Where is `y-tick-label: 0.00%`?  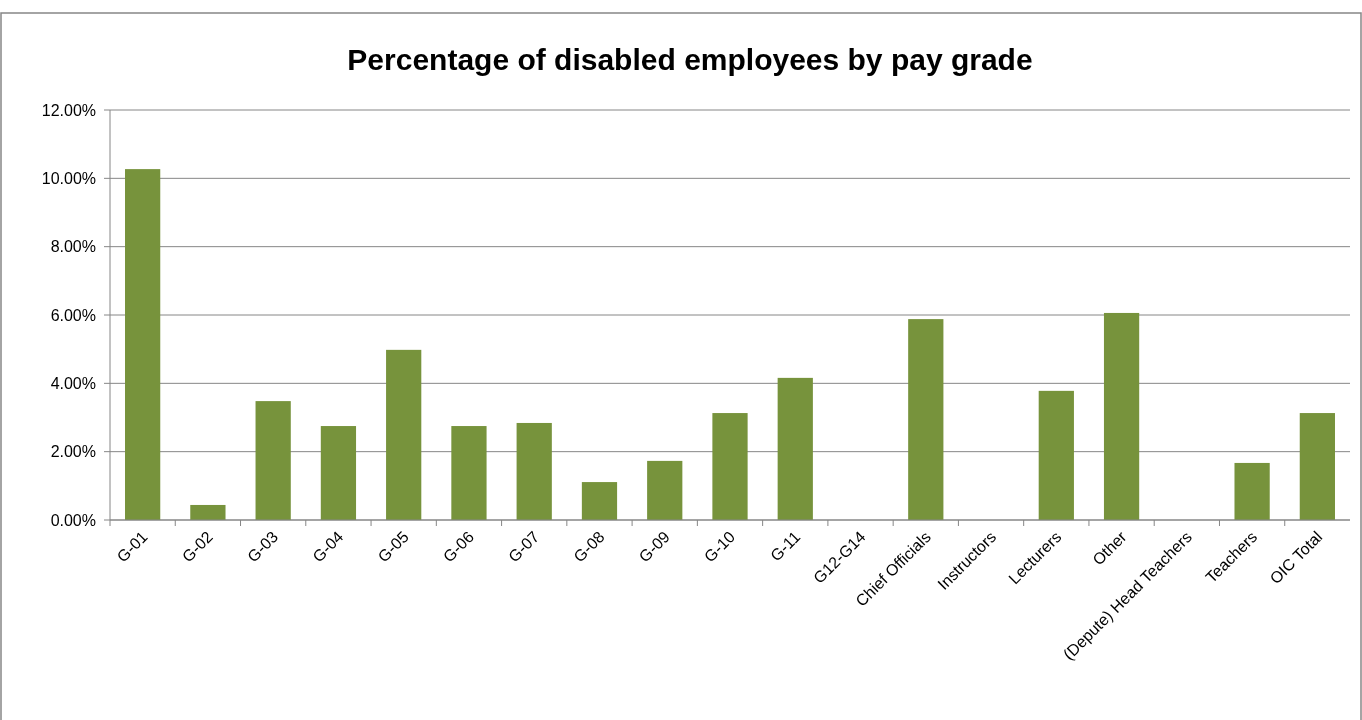 y-tick-label: 0.00% is located at coordinates (73, 520).